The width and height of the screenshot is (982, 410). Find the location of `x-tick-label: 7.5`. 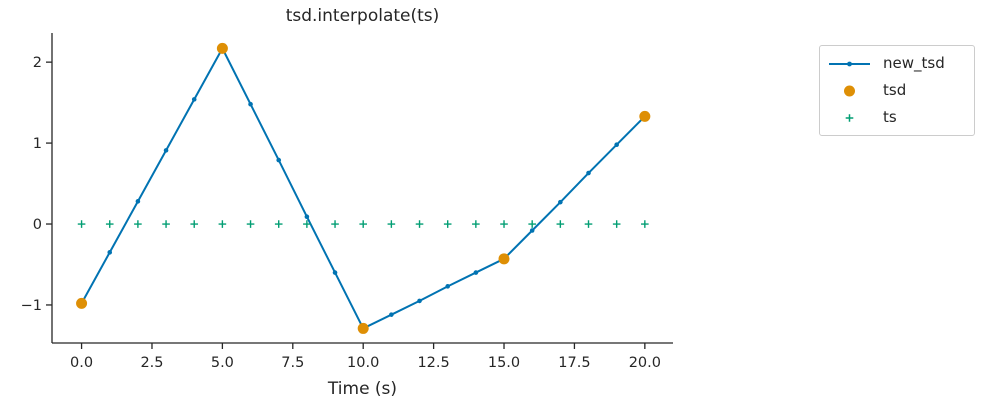

x-tick-label: 7.5 is located at coordinates (292, 363).